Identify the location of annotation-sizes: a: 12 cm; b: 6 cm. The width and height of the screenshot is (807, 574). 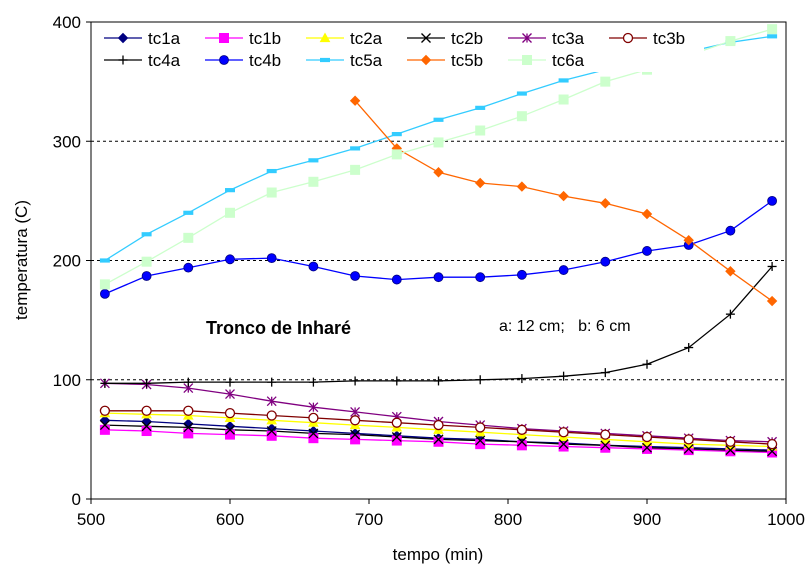
(565, 326).